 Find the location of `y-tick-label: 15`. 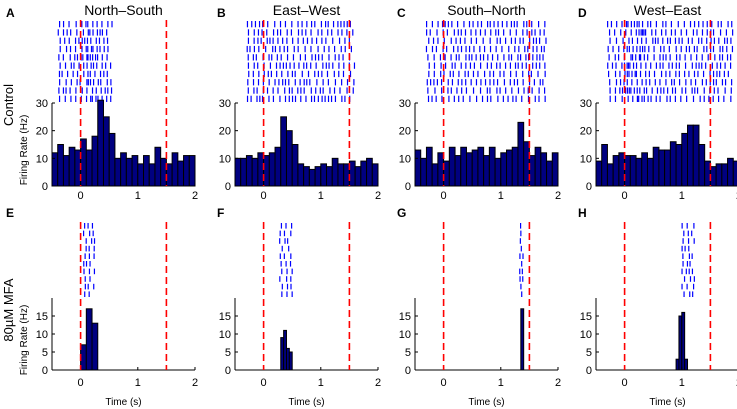

y-tick-label: 15 is located at coordinates (42, 317).